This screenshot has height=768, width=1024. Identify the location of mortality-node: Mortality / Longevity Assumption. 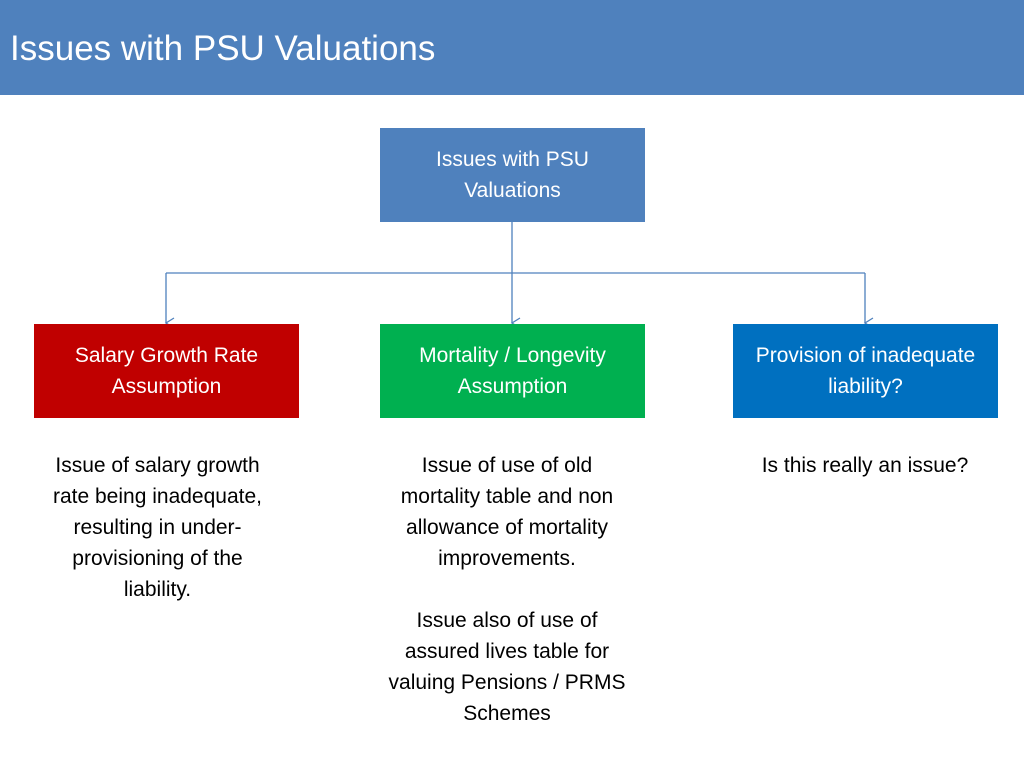
(512, 371).